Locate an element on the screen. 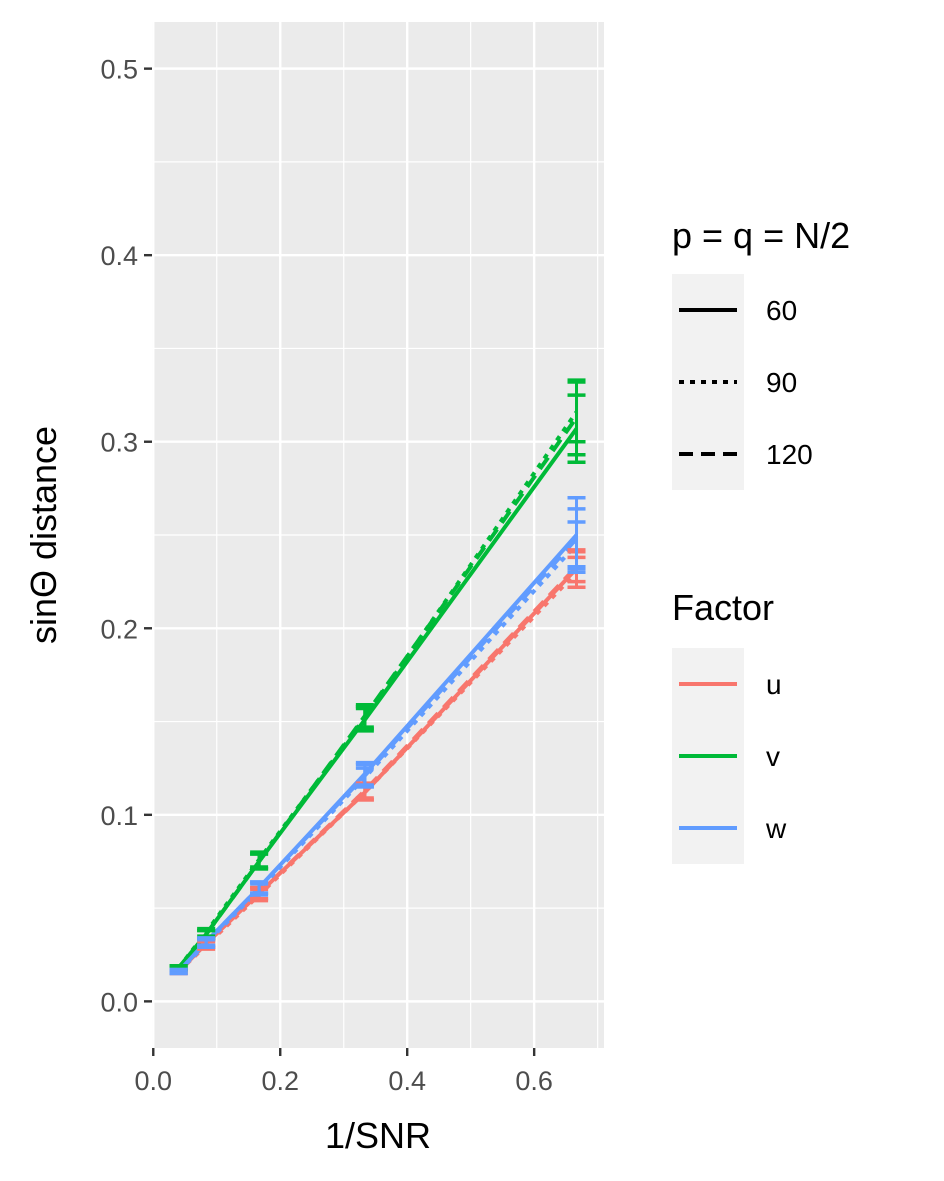  legend-label-60: 60 is located at coordinates (781, 310).